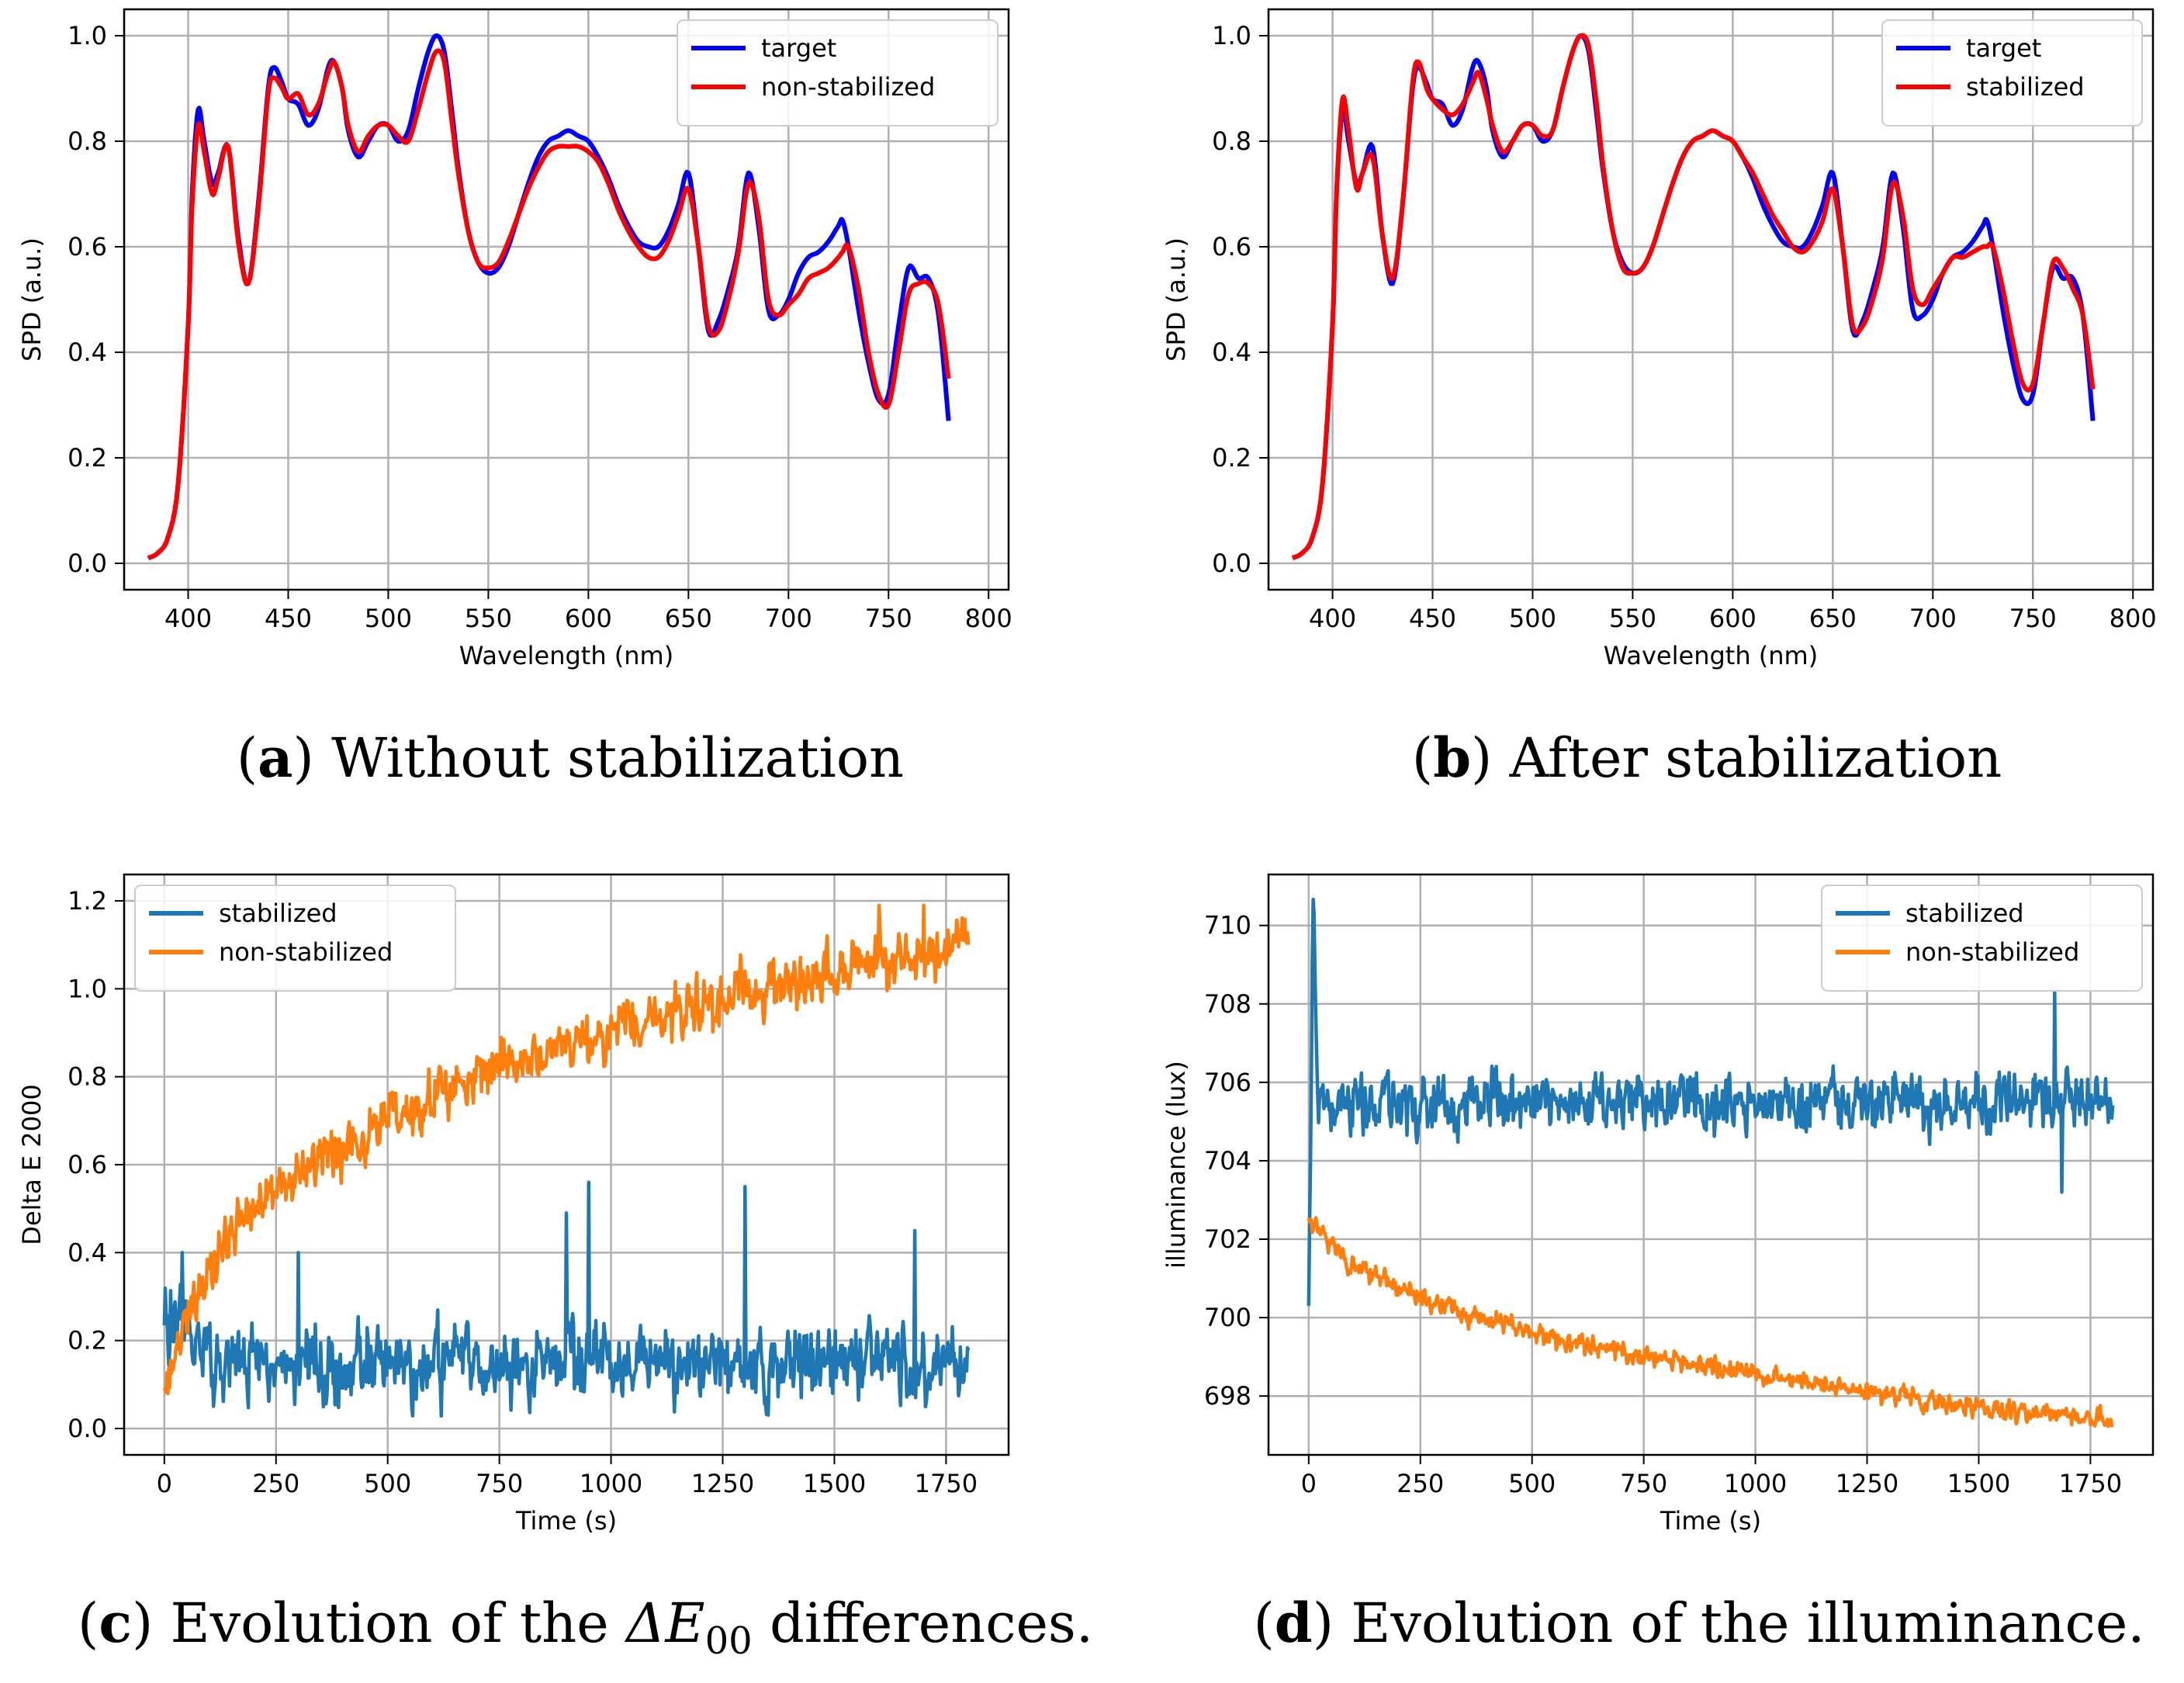 This screenshot has width=2184, height=1683. I want to click on y-tick-label: 698, so click(1227, 1396).